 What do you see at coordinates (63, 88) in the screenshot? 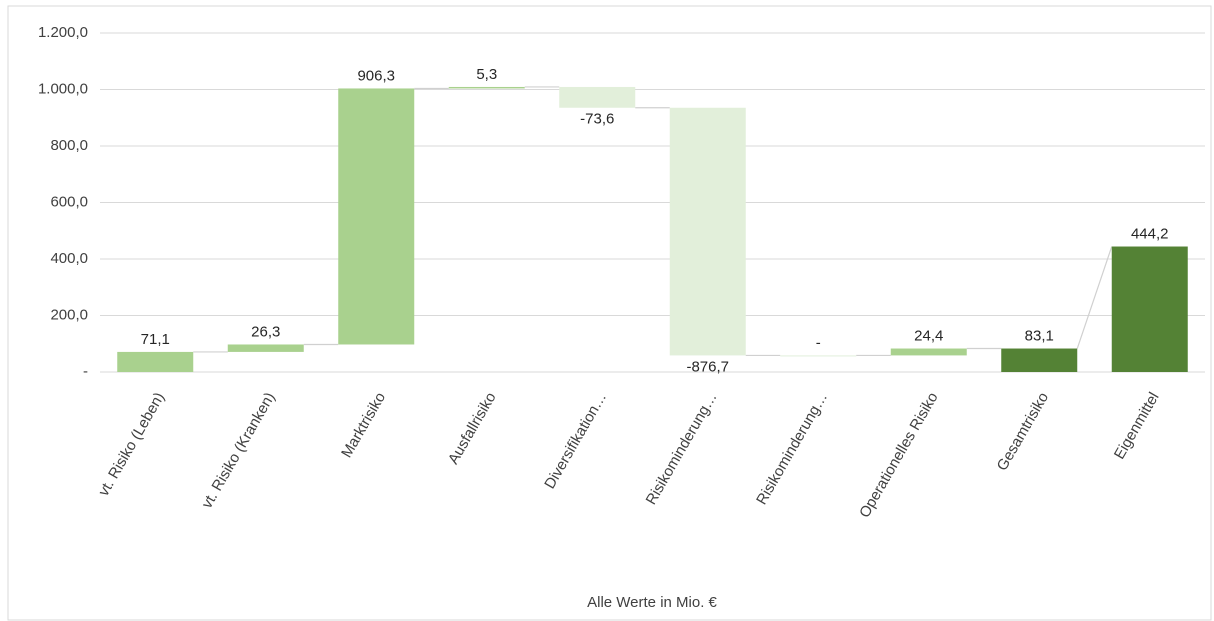
I see `y-tick-label: 1.000,0` at bounding box center [63, 88].